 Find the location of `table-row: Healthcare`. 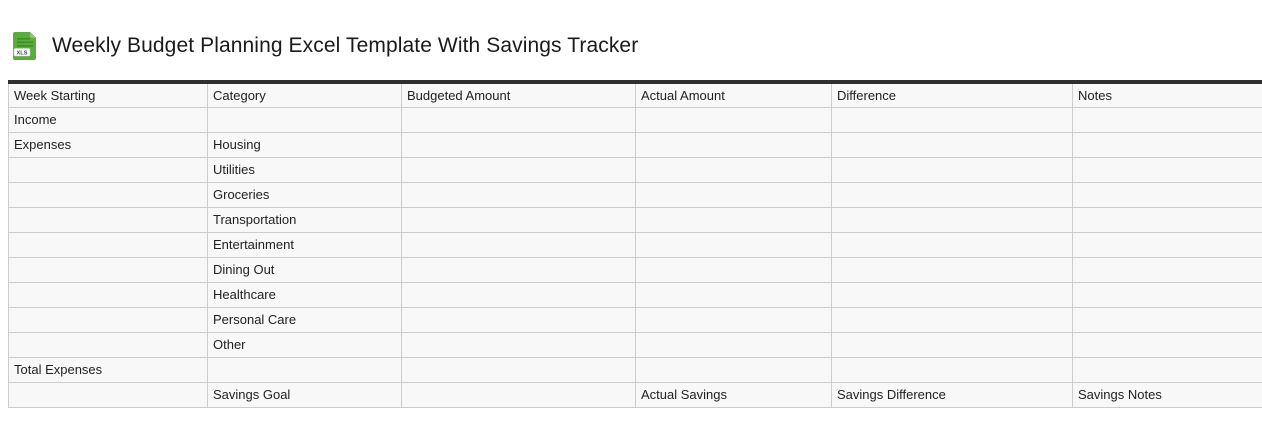

table-row: Healthcare is located at coordinates (635, 294).